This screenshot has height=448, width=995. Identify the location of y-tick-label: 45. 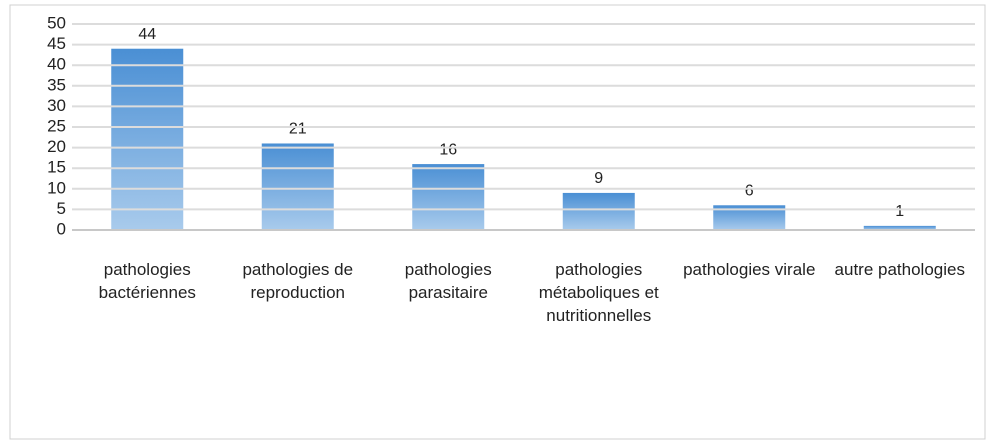
(56, 43).